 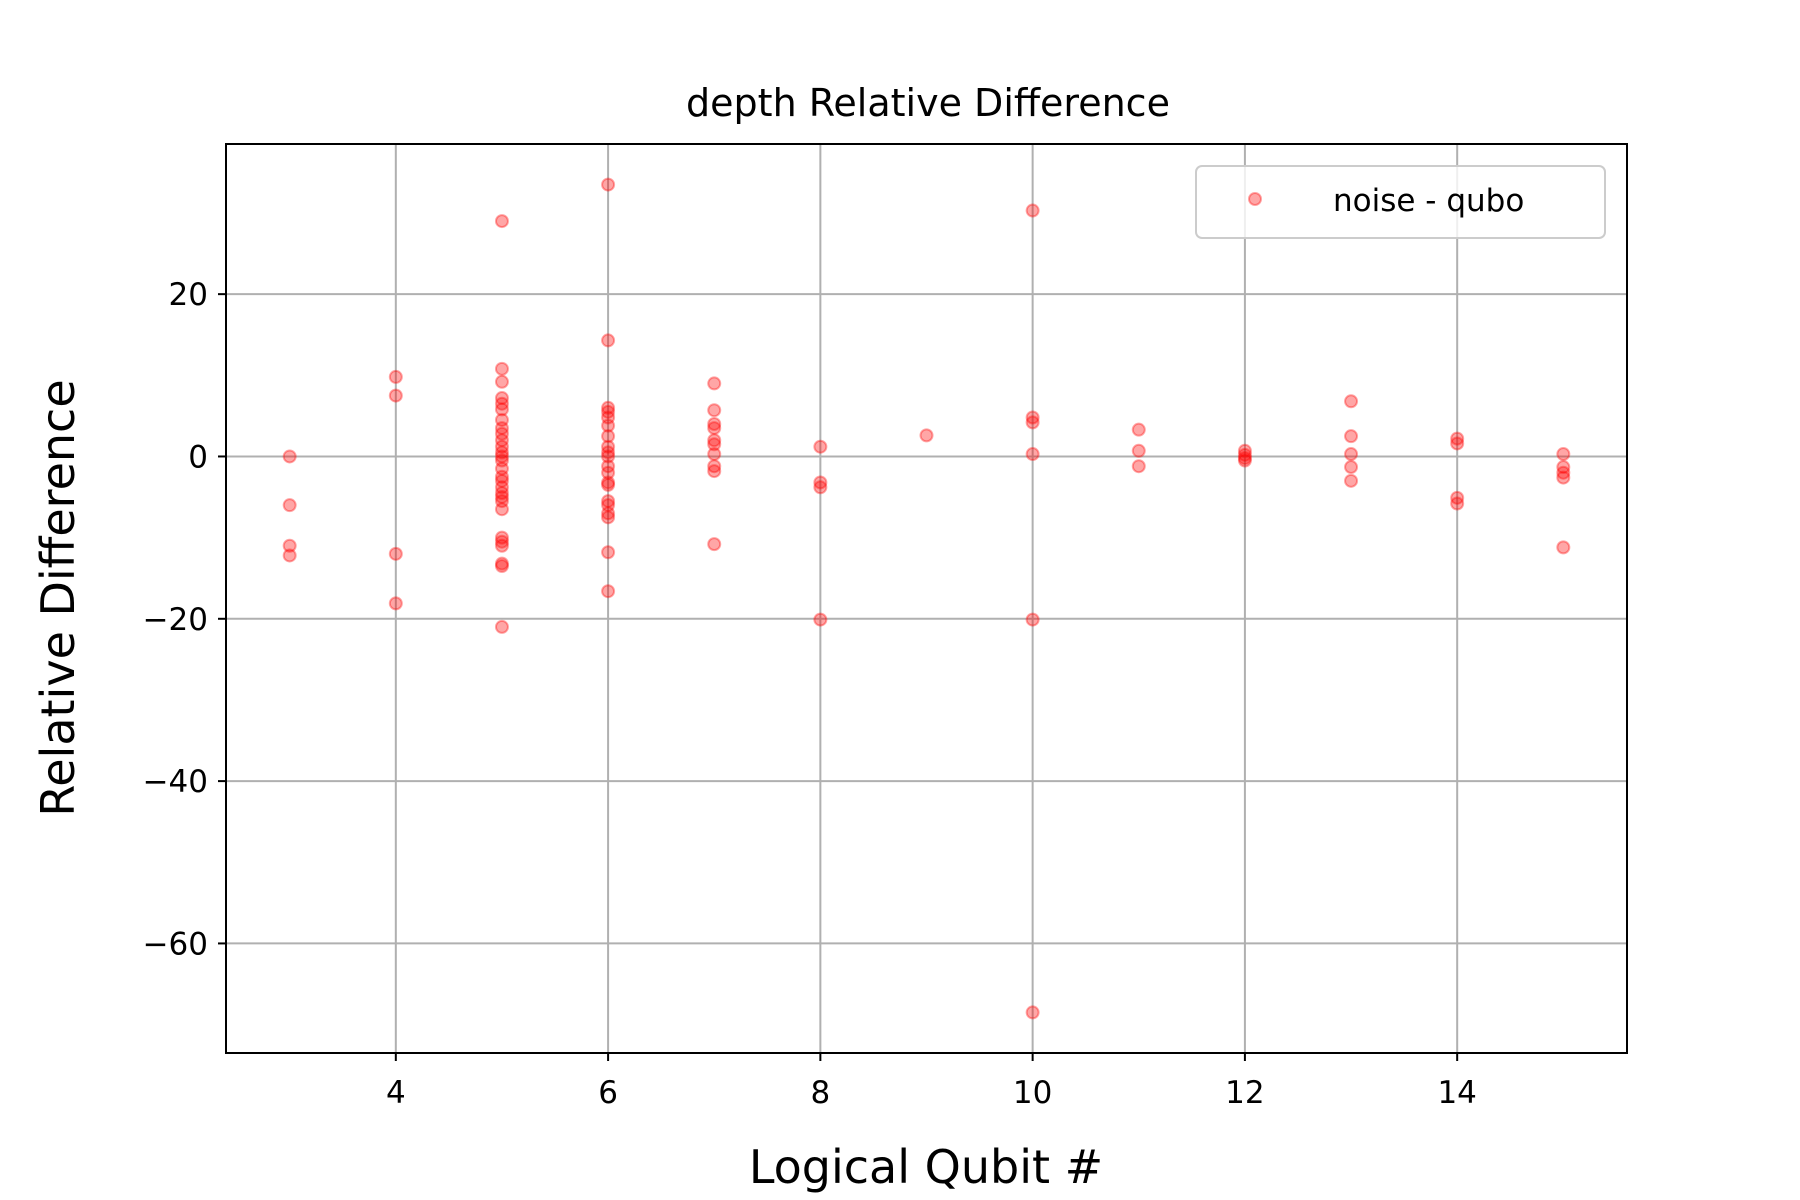 What do you see at coordinates (175, 620) in the screenshot?
I see `y-tick-label: −20` at bounding box center [175, 620].